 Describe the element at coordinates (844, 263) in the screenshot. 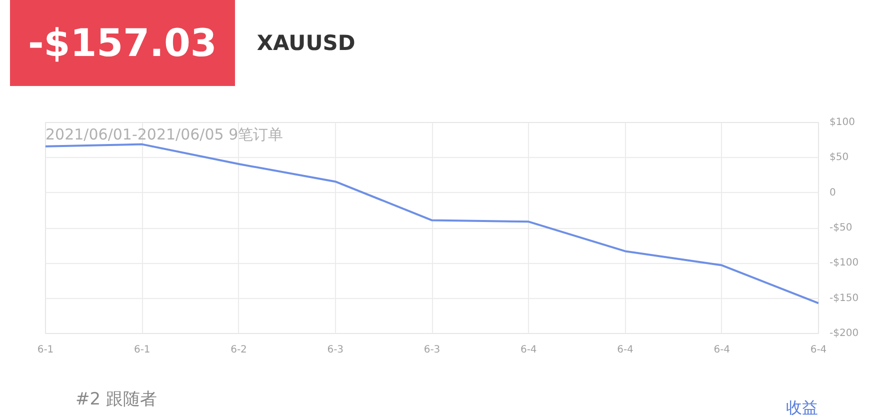

I see `y-tick-label: -$100` at that location.